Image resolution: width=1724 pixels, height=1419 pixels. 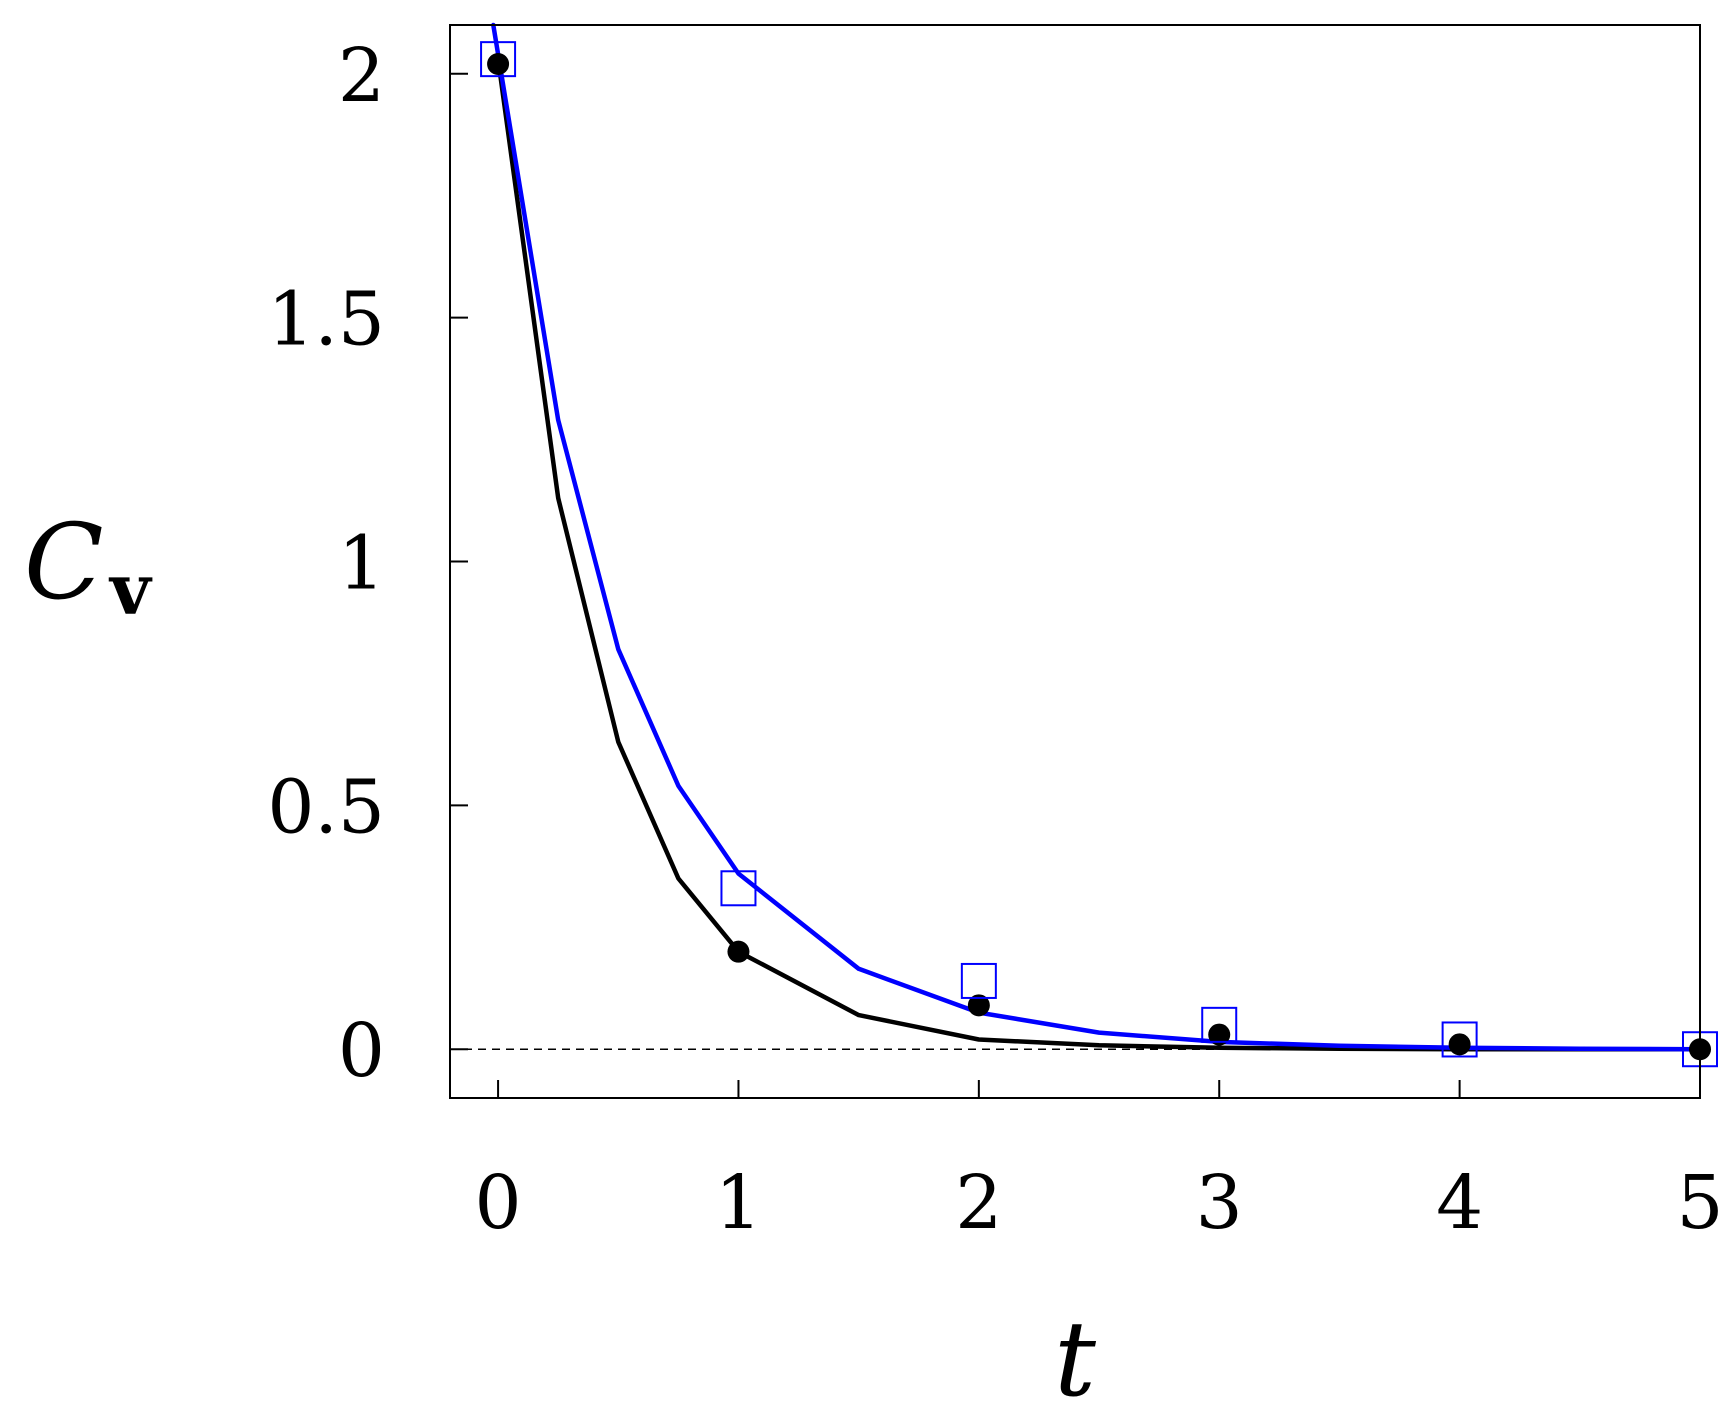 I want to click on y-tick-label-4: 2, so click(x=361, y=76).